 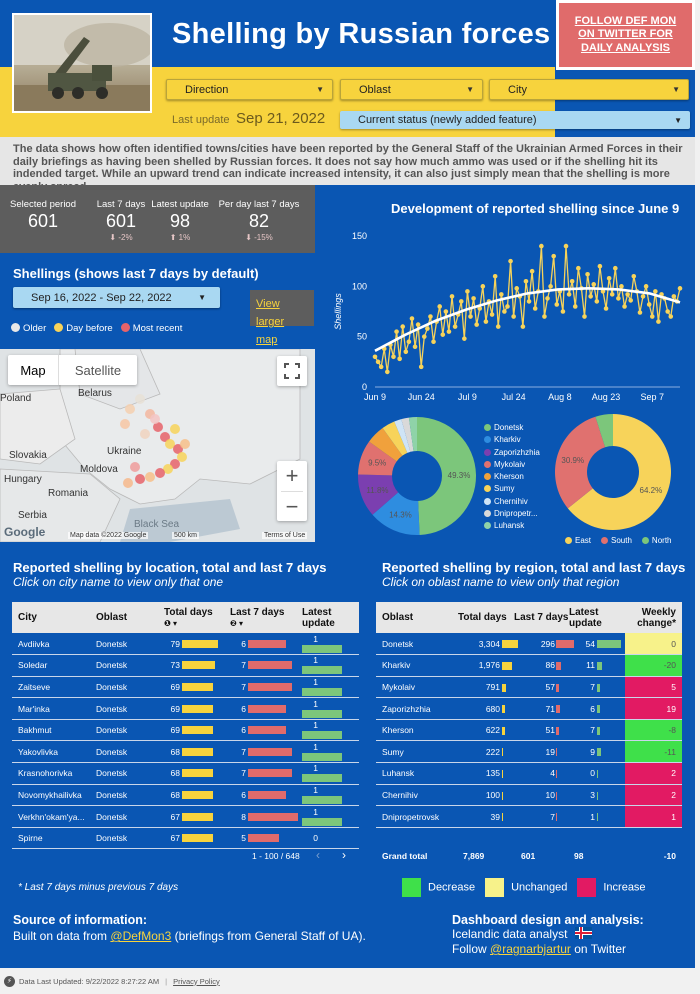 I want to click on col-last-7-days: Last 7 days ❷ ▾, so click(x=266, y=617).